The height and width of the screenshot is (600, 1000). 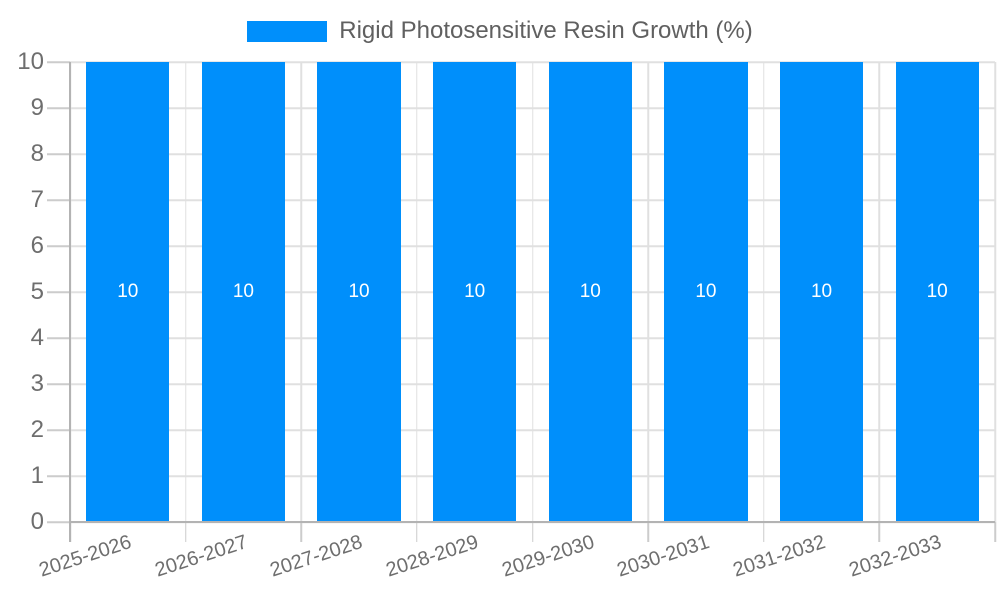 I want to click on x-axis-tick-label: 2030-2031, so click(x=663, y=556).